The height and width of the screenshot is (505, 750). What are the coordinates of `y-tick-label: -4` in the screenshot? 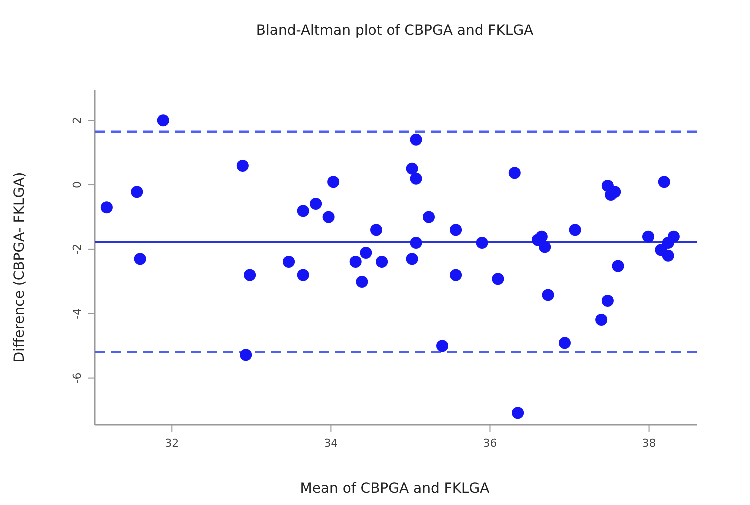 It's located at (77, 314).